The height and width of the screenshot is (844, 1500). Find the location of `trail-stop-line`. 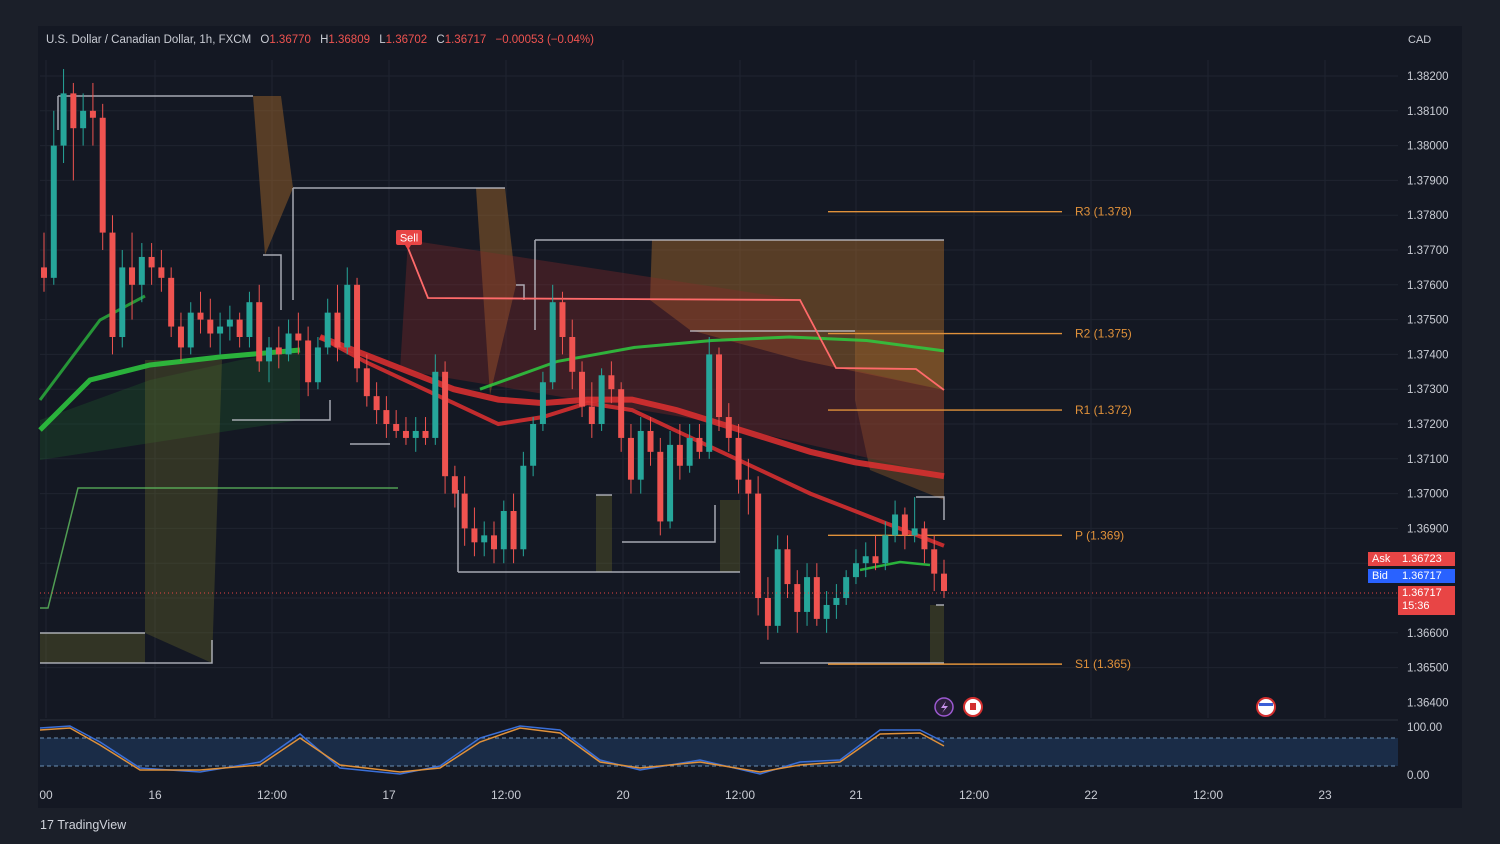

trail-stop-line is located at coordinates (676, 319).